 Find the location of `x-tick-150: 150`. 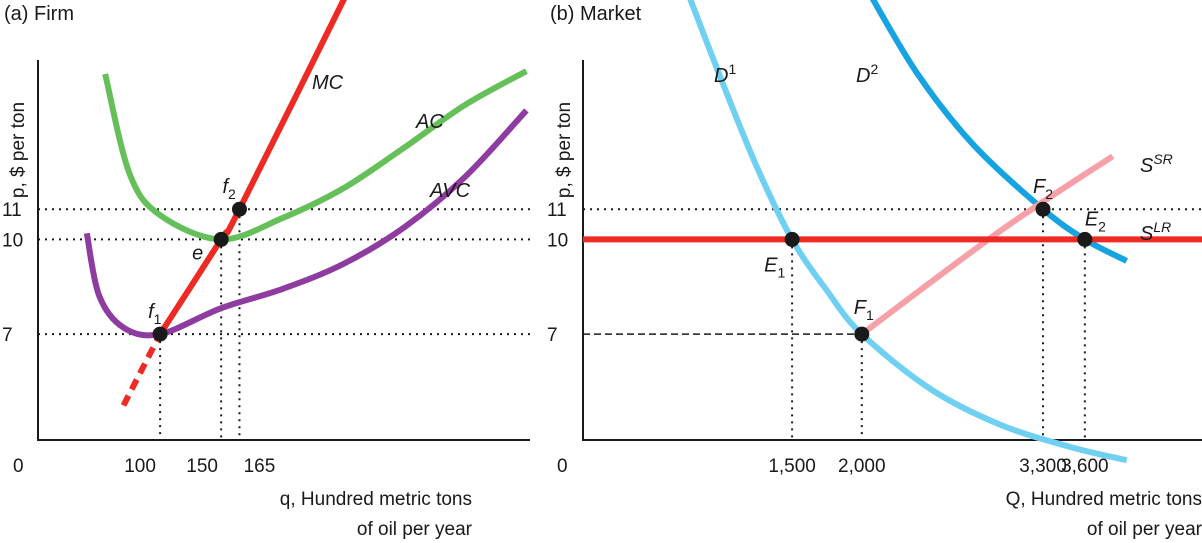

x-tick-150: 150 is located at coordinates (202, 466).